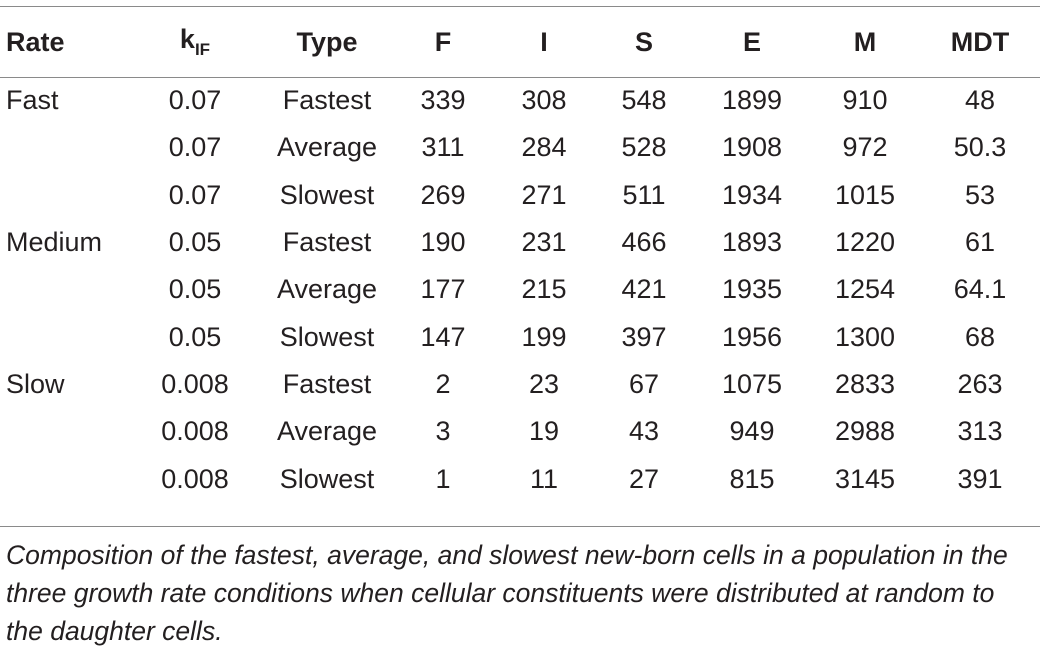 The height and width of the screenshot is (650, 1040). Describe the element at coordinates (544, 383) in the screenshot. I see `cell-i: 23` at that location.